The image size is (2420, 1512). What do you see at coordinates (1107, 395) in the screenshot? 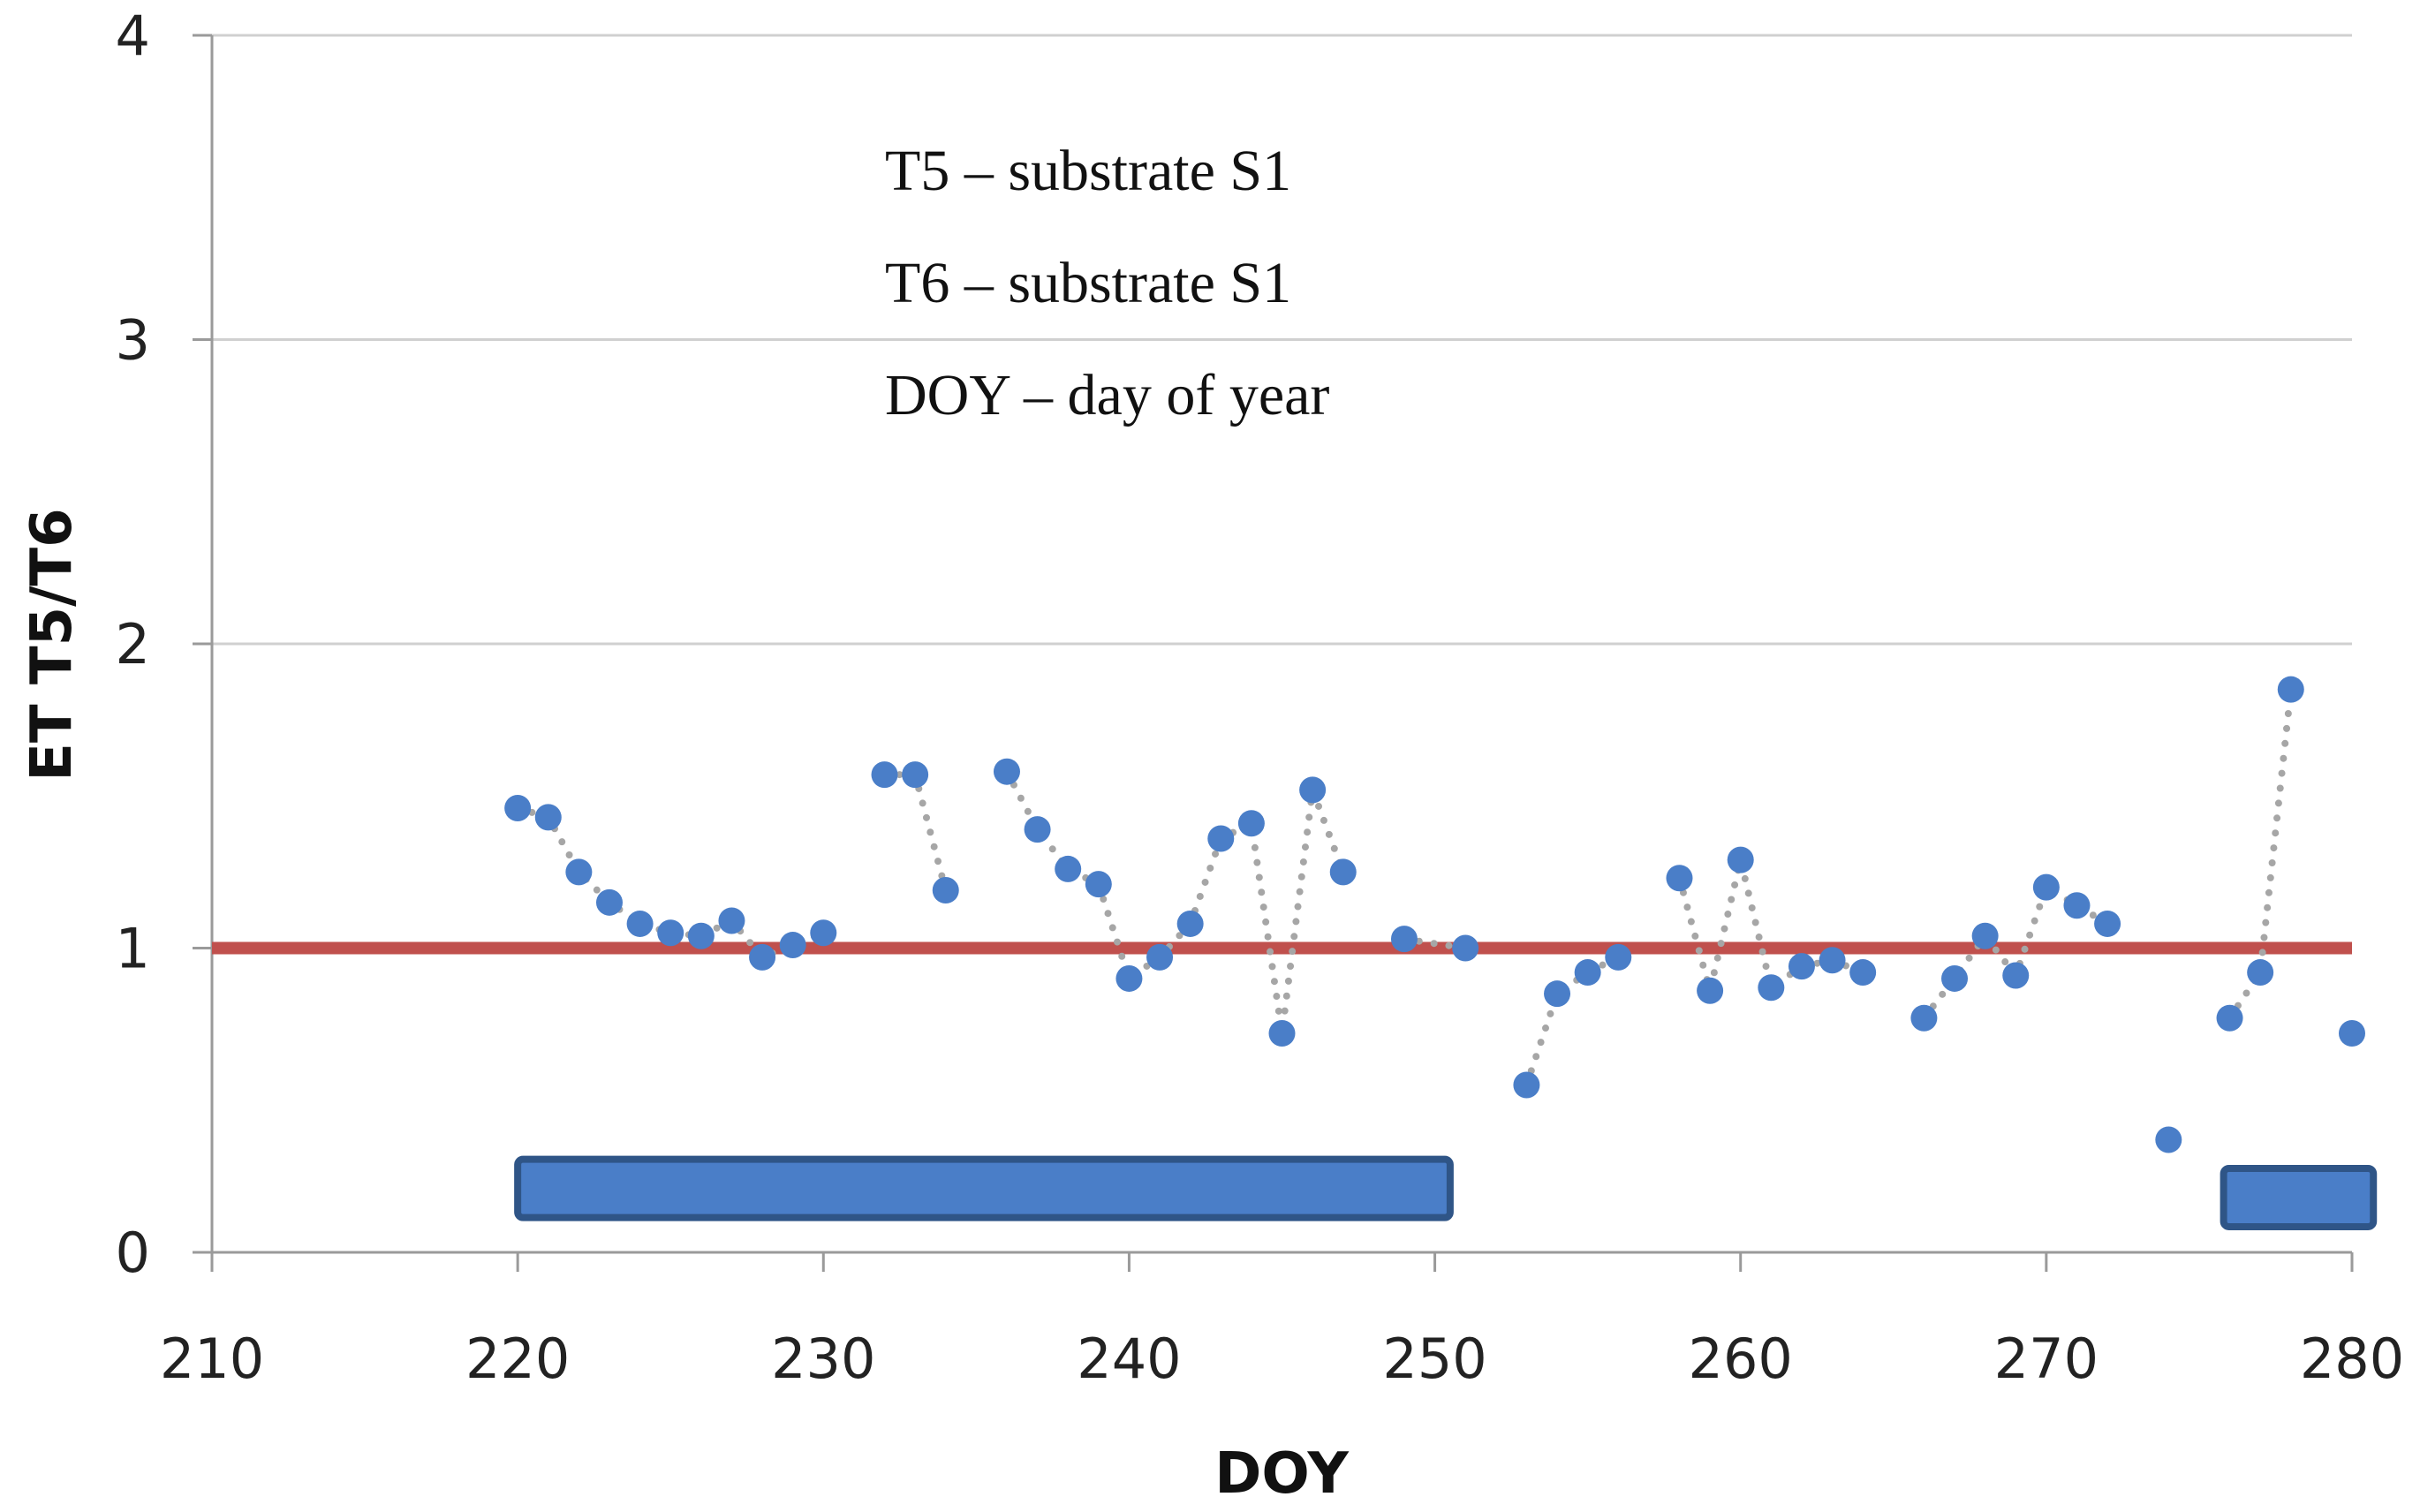
I see `annotation-doy: DOY – day of year` at bounding box center [1107, 395].